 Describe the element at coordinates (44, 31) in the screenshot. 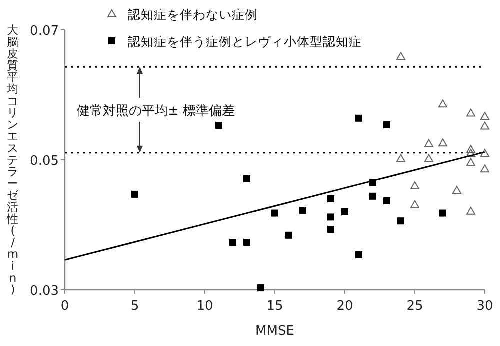

I see `y-tick-label: 0.07` at that location.